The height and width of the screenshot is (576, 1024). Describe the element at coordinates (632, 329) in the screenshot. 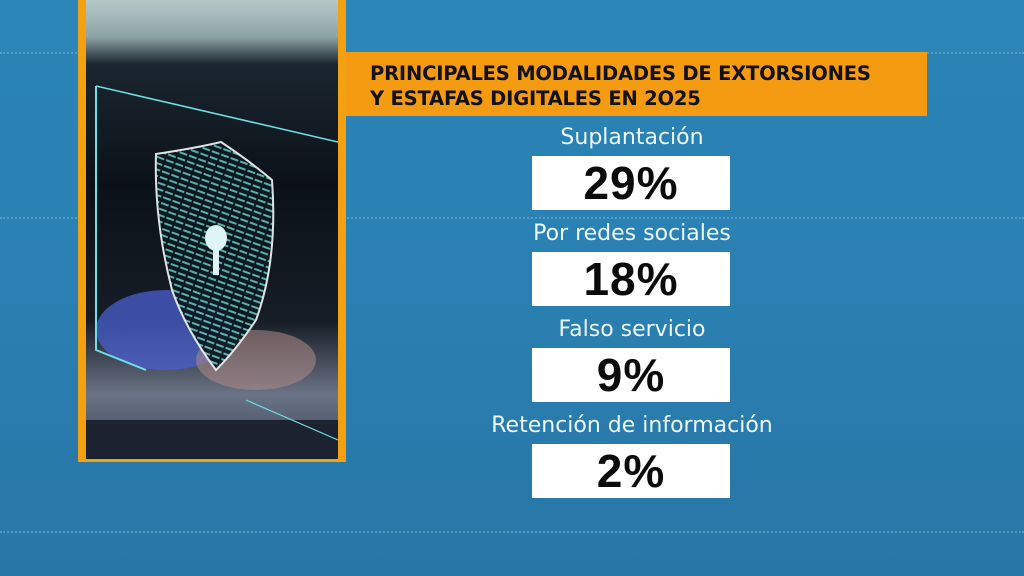

I see `category-label: Falso servicio` at that location.